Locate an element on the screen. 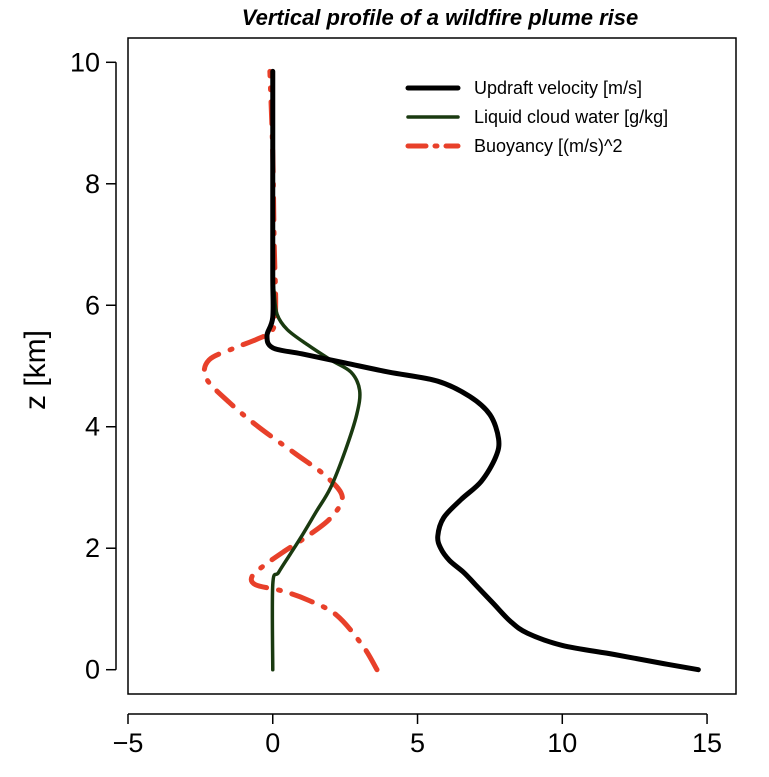 Image resolution: width=769 pixels, height=777 pixels. legend-label: Updraft velocity [m/s] is located at coordinates (558, 88).